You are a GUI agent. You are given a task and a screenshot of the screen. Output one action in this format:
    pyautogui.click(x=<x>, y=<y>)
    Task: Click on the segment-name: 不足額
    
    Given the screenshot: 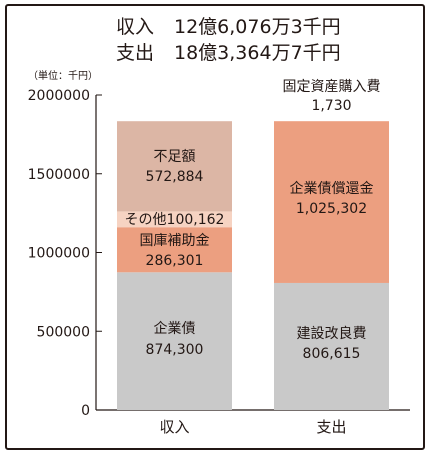 What is the action you would take?
    pyautogui.click(x=175, y=157)
    